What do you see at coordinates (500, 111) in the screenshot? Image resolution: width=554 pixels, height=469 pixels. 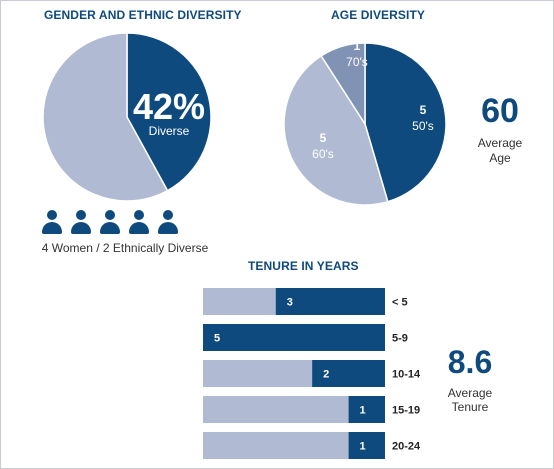 I see `average-age-value: 60` at bounding box center [500, 111].